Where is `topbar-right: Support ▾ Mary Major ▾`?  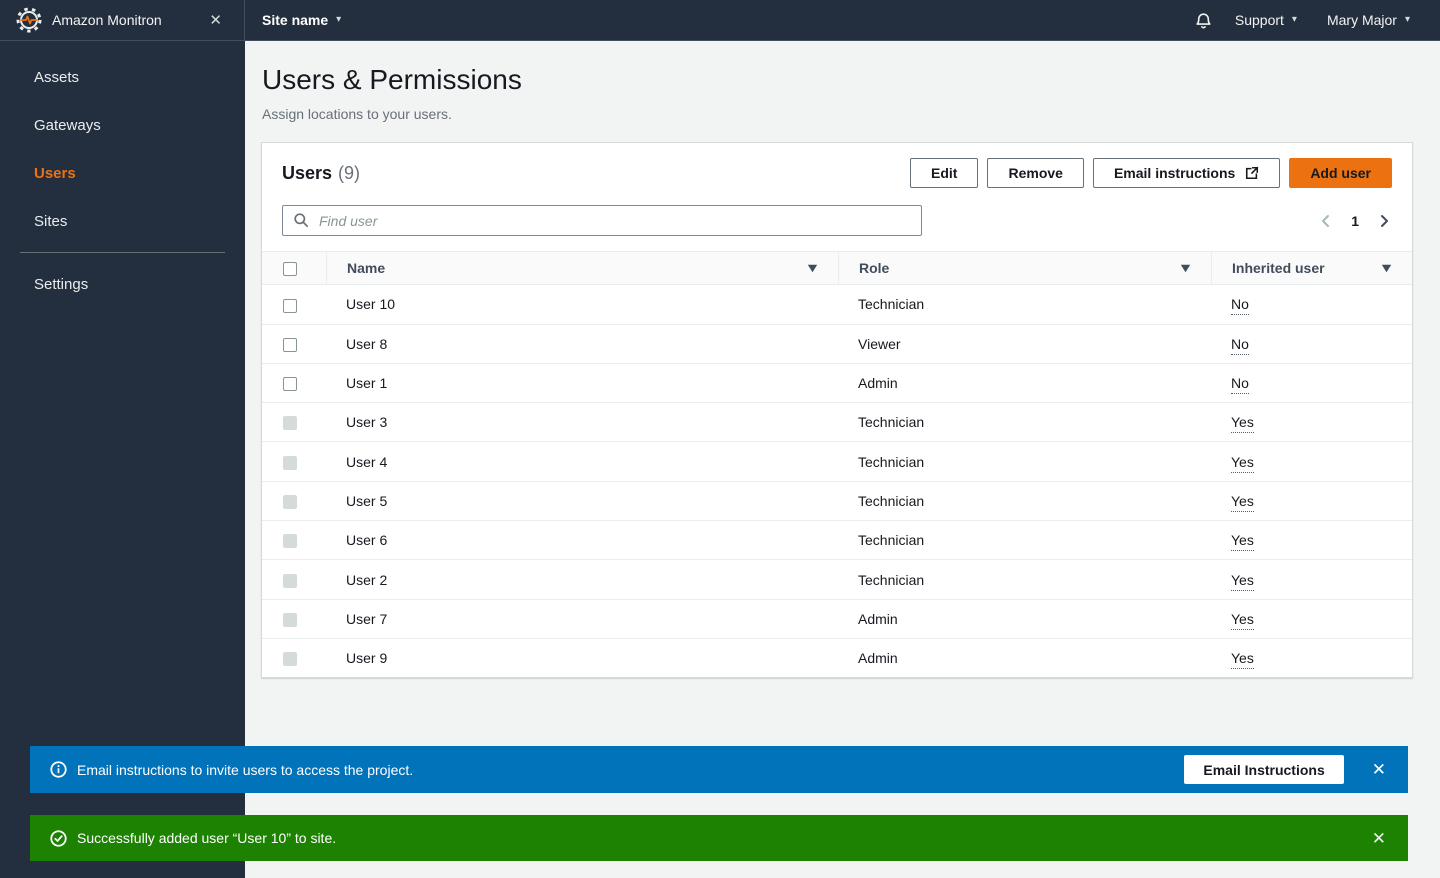 topbar-right: Support ▾ Mary Major ▾ is located at coordinates (1317, 20).